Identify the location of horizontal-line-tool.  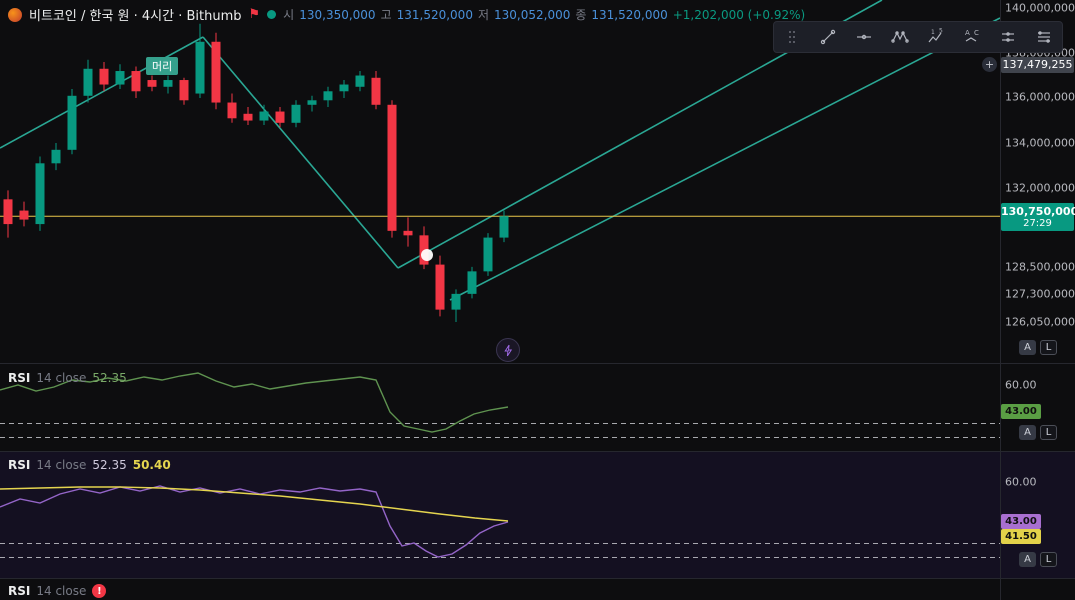
(864, 37).